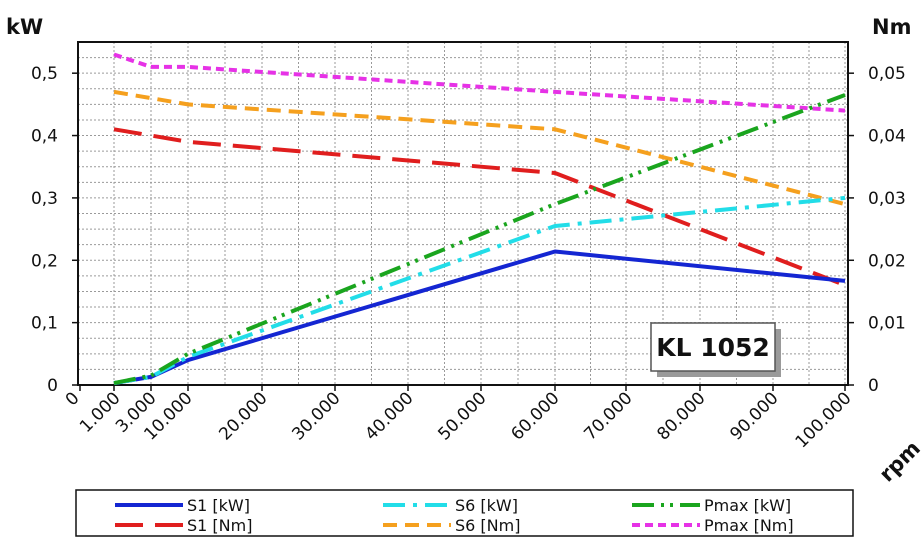 The image size is (922, 542). Describe the element at coordinates (487, 525) in the screenshot. I see `legend-label: S6 [Nm]` at that location.